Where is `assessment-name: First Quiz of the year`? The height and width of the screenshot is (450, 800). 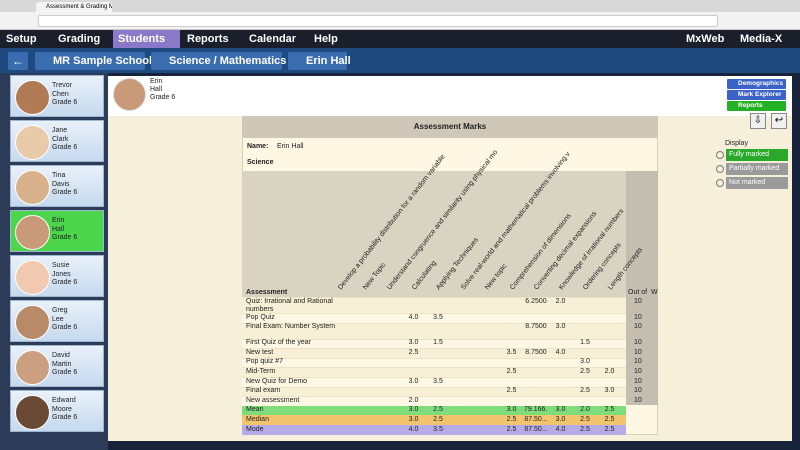
assessment-name: First Quiz of the year is located at coordinates (278, 343).